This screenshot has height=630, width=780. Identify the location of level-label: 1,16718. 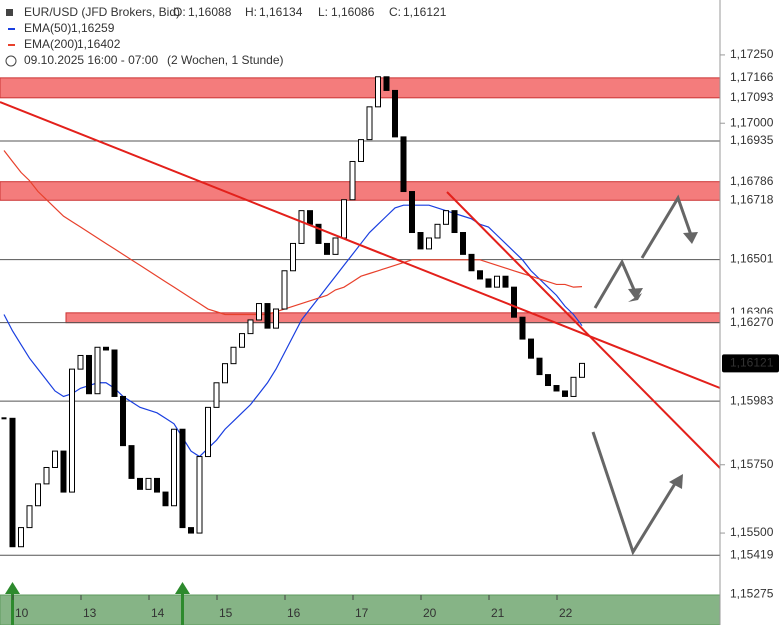
(752, 199).